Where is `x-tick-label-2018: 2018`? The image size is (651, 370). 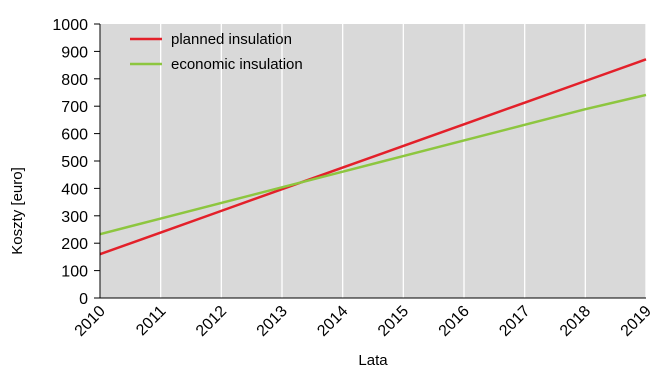 x-tick-label-2018: 2018 is located at coordinates (575, 321).